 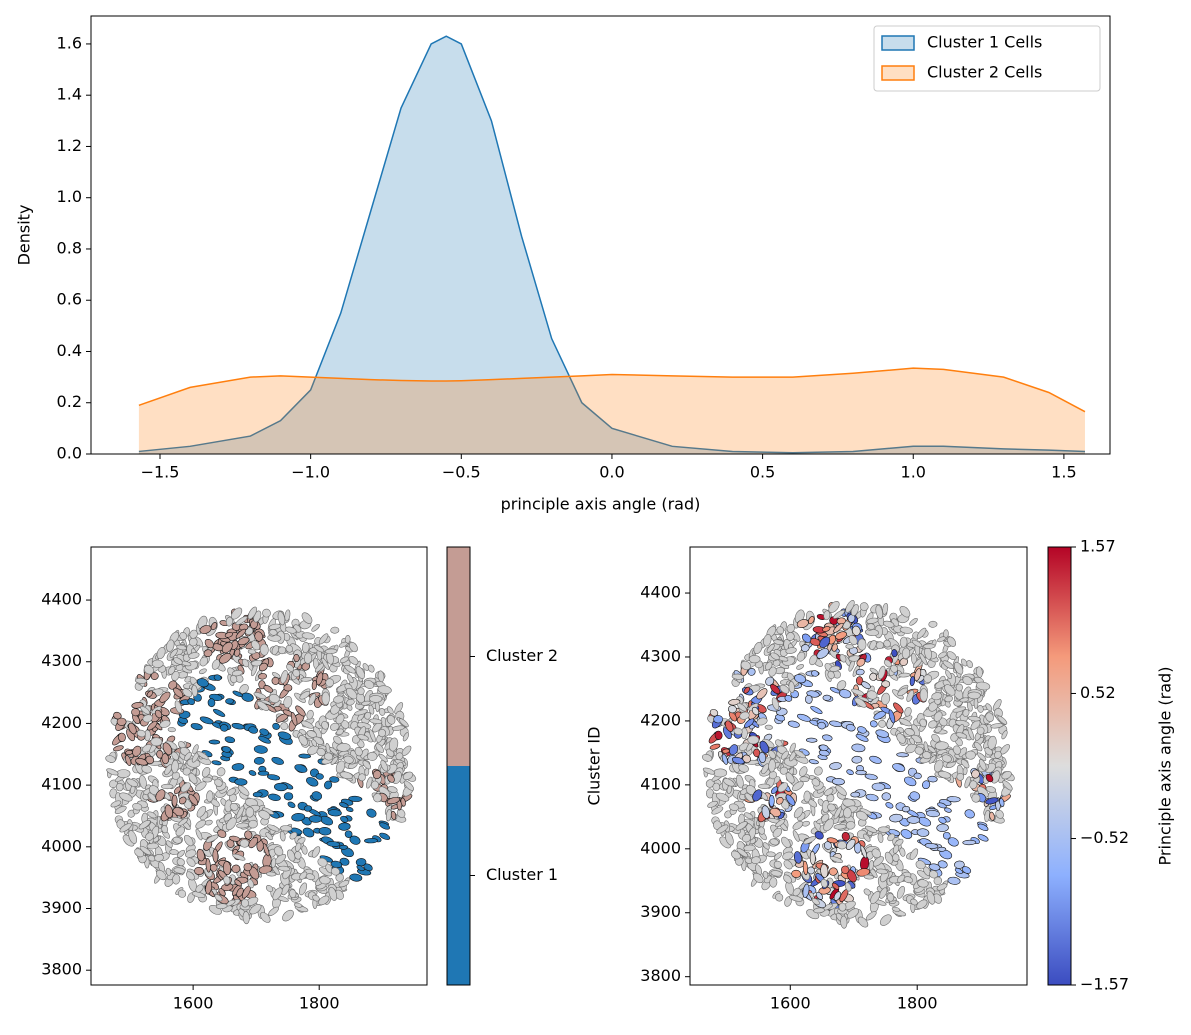 What do you see at coordinates (259, 766) in the screenshot?
I see `axes-frame` at bounding box center [259, 766].